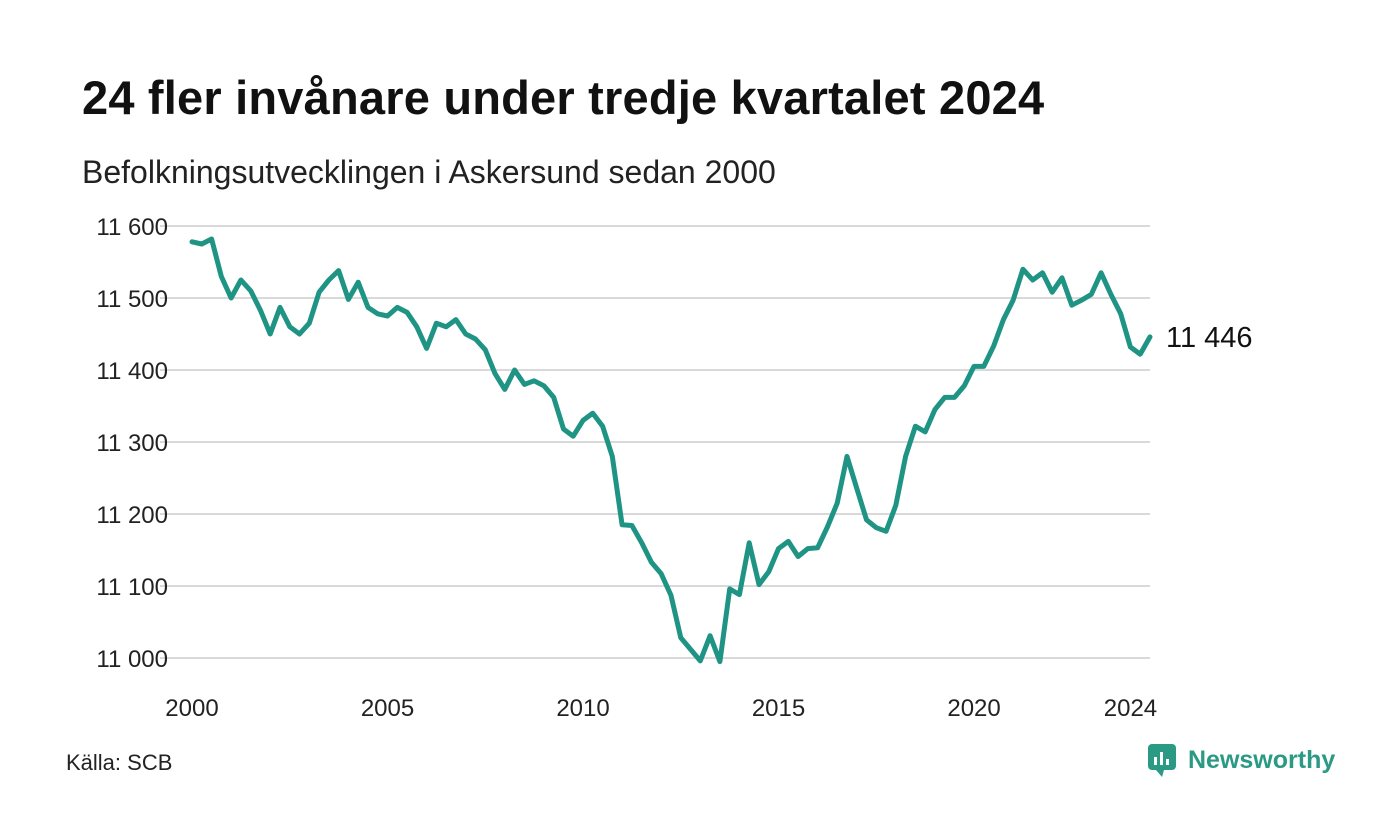 The width and height of the screenshot is (1400, 840). What do you see at coordinates (582, 708) in the screenshot?
I see `x-tick-label: 2010` at bounding box center [582, 708].